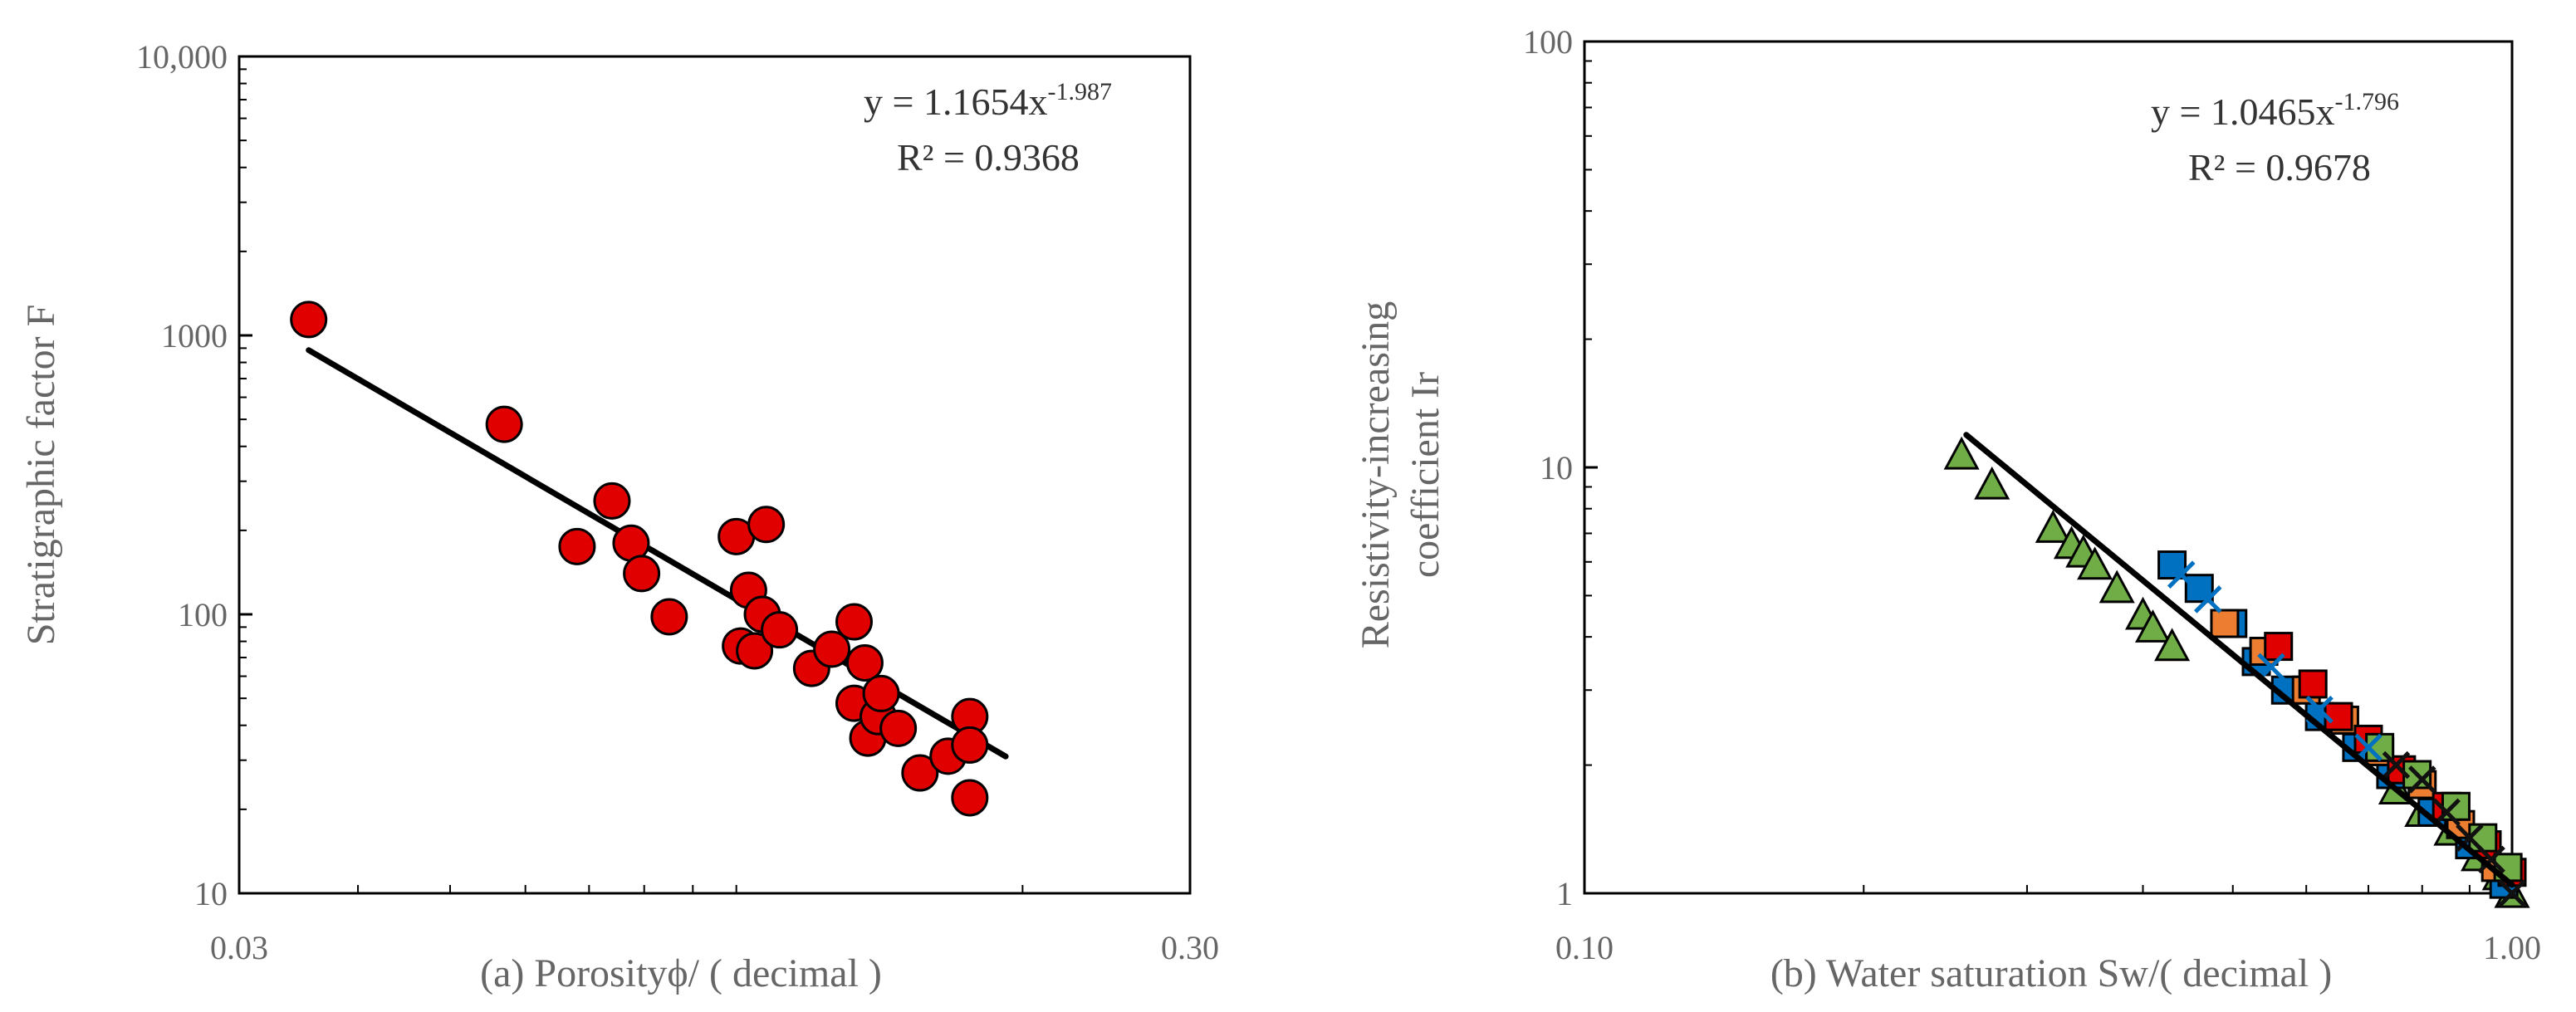  What do you see at coordinates (1565, 894) in the screenshot?
I see `chart-b-y-tick-label: 1` at bounding box center [1565, 894].